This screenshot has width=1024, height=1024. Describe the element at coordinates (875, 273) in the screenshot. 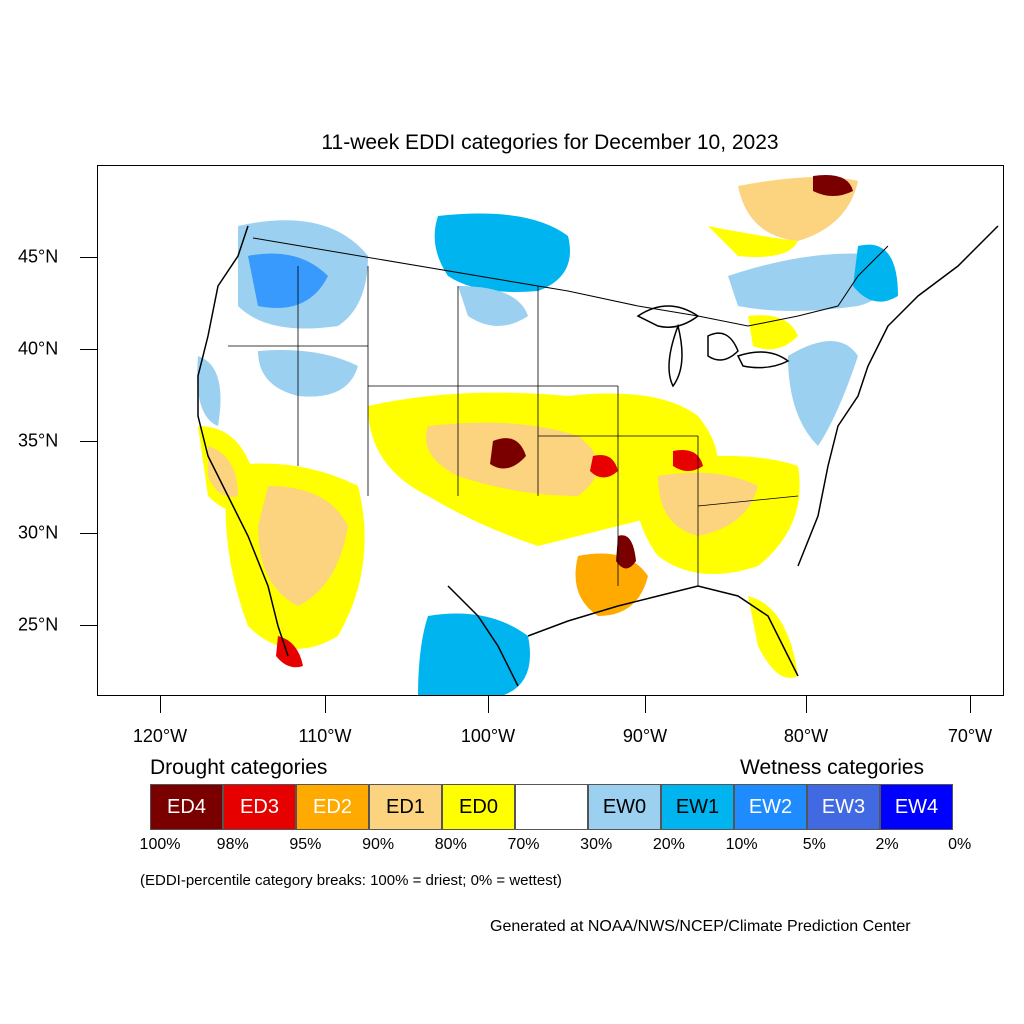

I see `ew1-maine` at that location.